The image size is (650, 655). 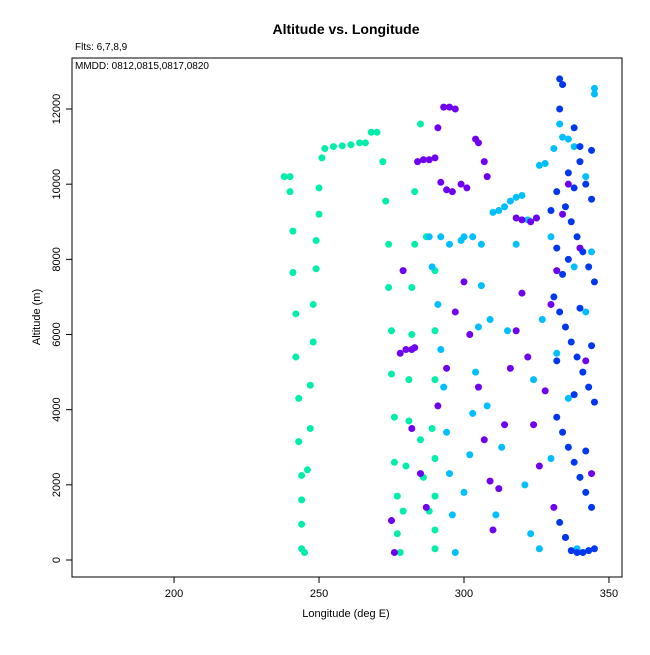 I want to click on x-tick-label: 300, so click(x=464, y=594).